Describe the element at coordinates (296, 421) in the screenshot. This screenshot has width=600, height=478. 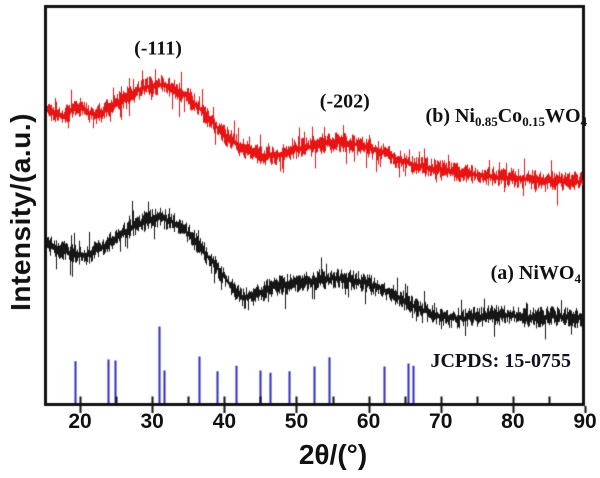
I see `x-tick-label-50: 50` at that location.